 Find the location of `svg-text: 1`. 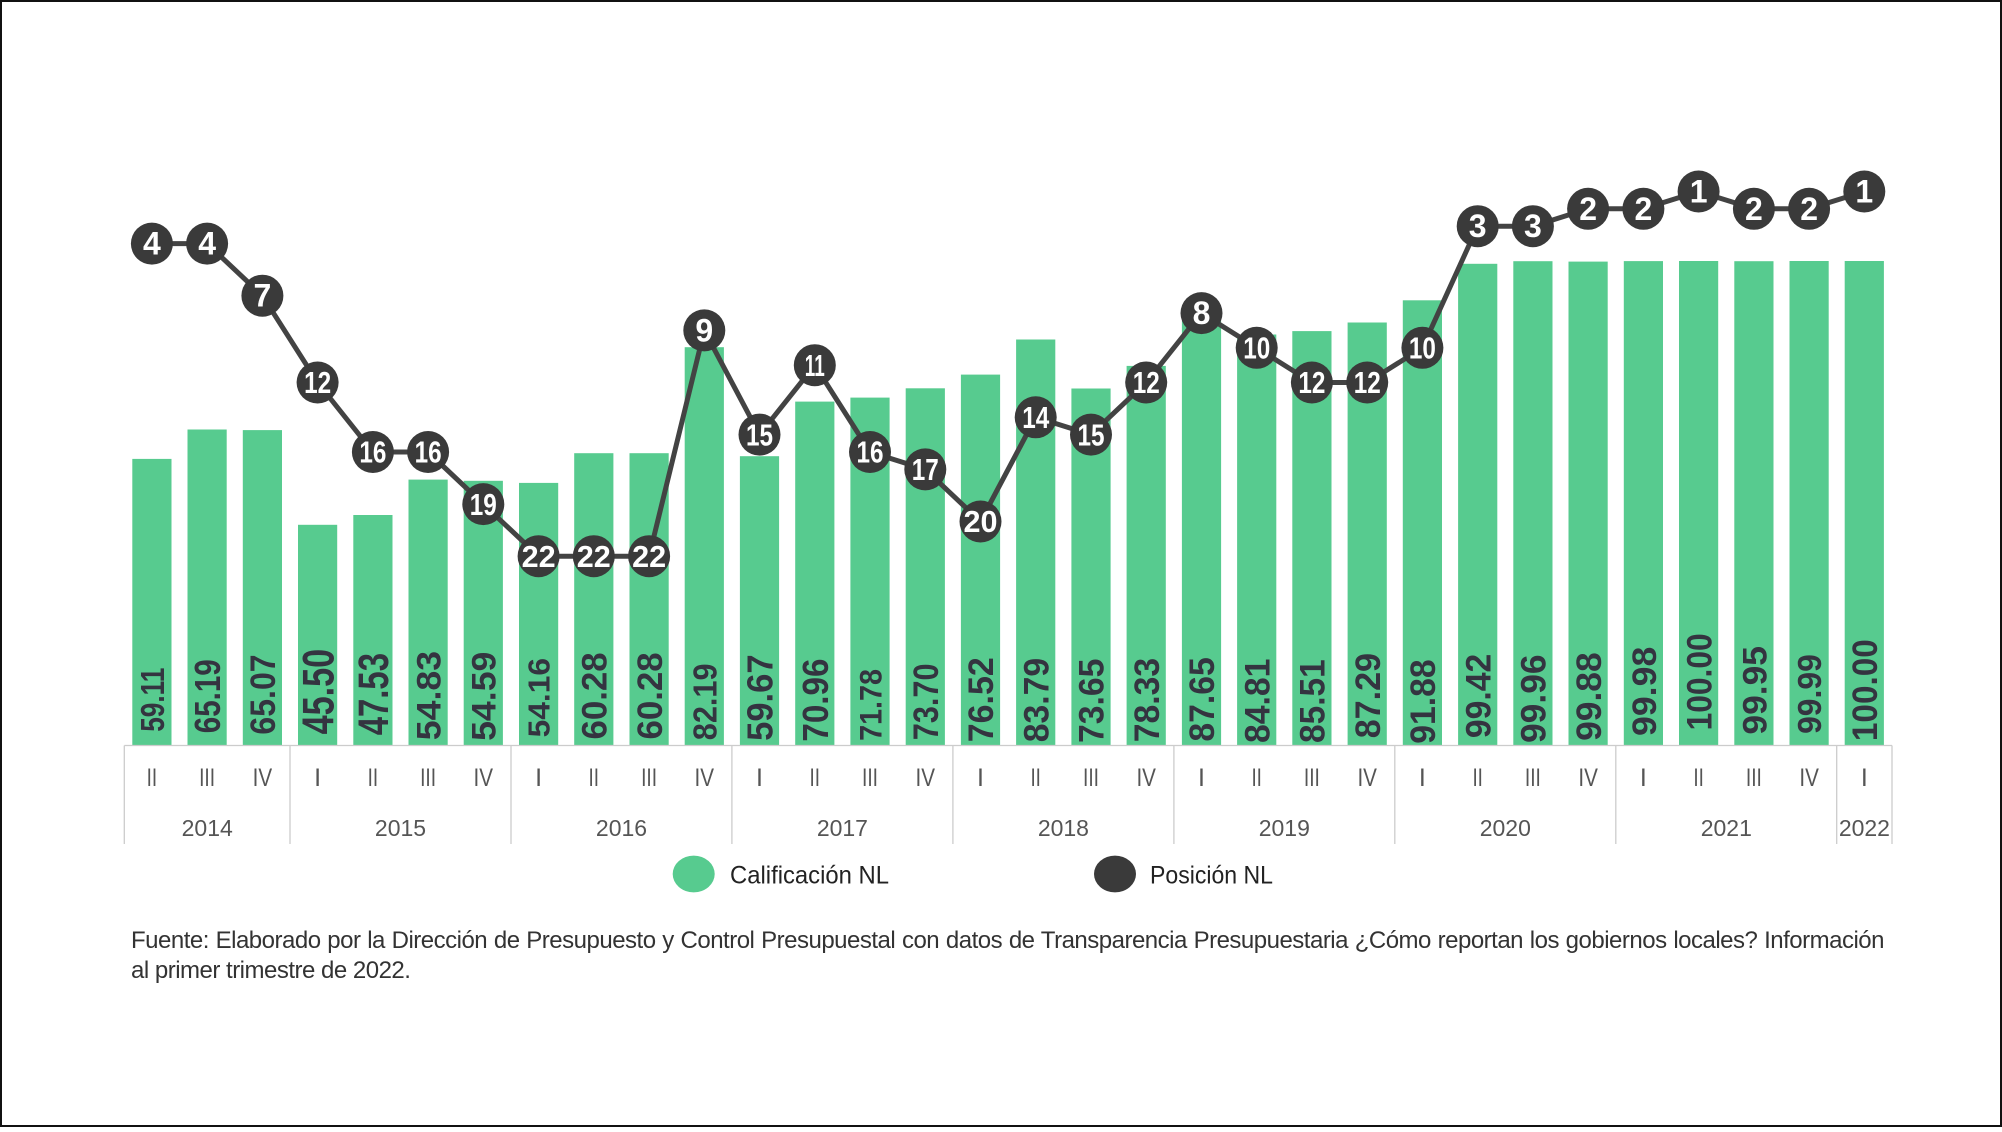

svg-text: 1 is located at coordinates (1699, 192).